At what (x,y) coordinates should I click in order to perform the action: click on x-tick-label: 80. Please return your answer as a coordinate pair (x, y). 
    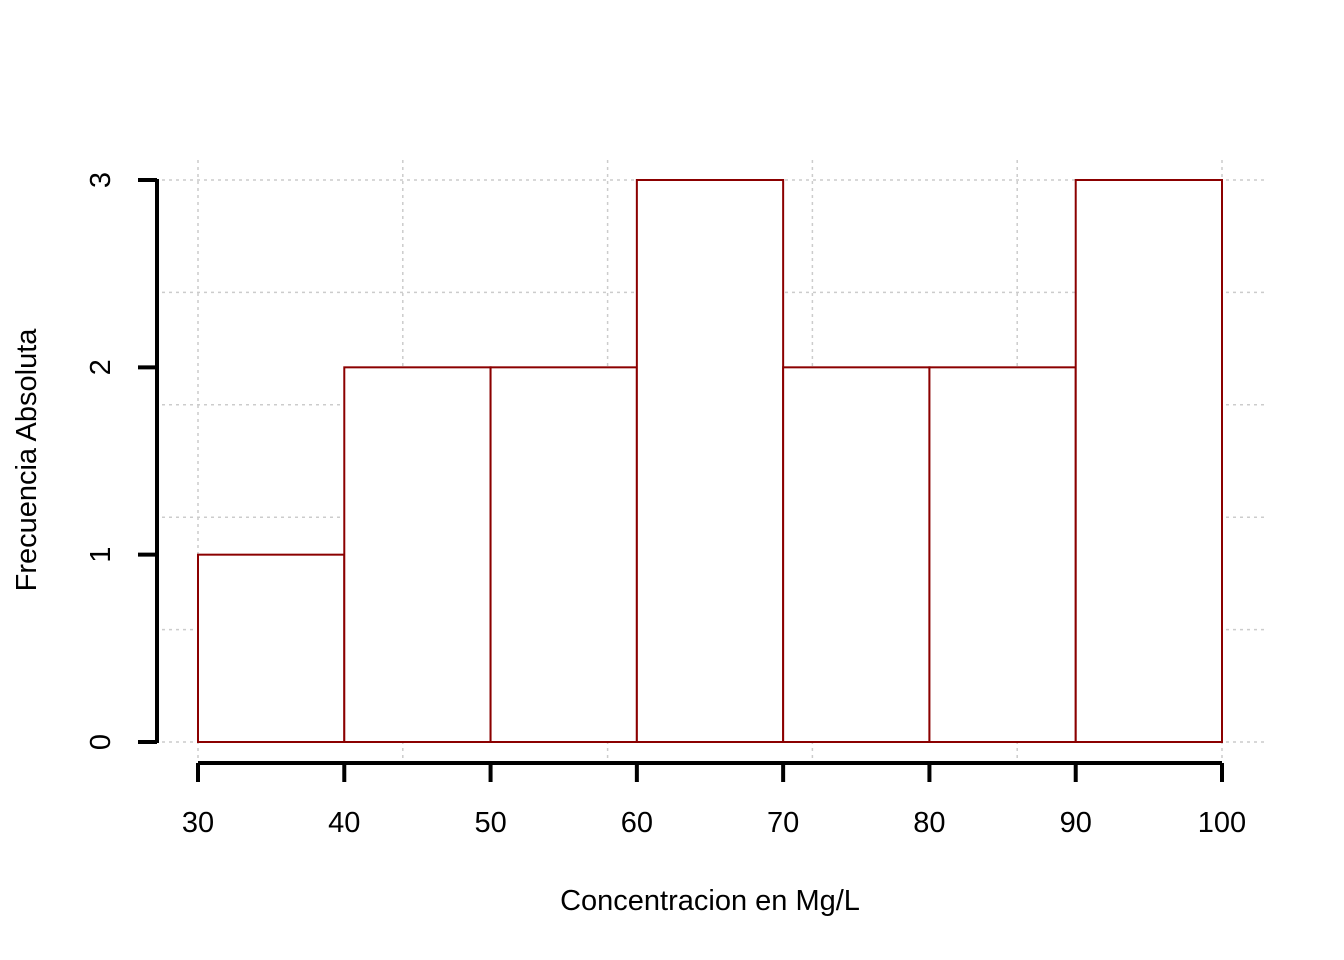
    Looking at the image, I should click on (929, 823).